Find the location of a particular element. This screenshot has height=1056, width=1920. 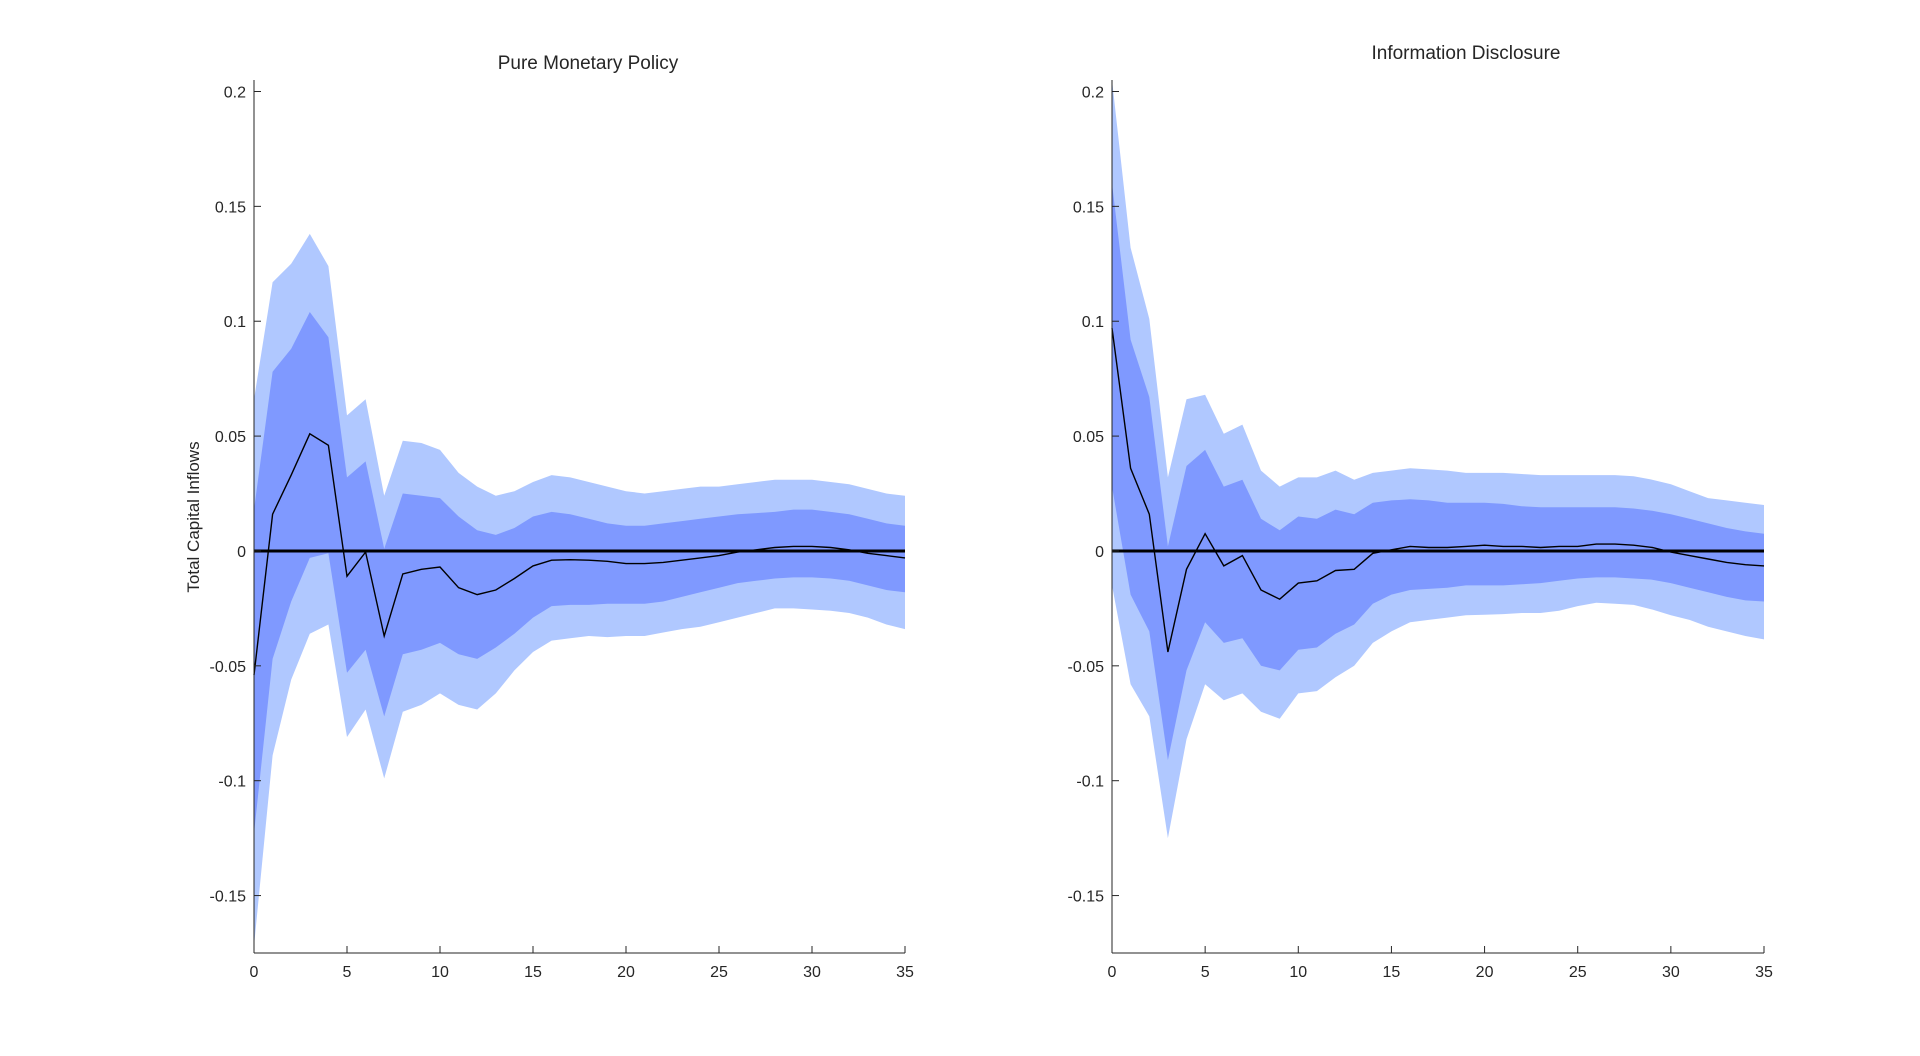

chart-title: Information Disclosure is located at coordinates (1465, 53).